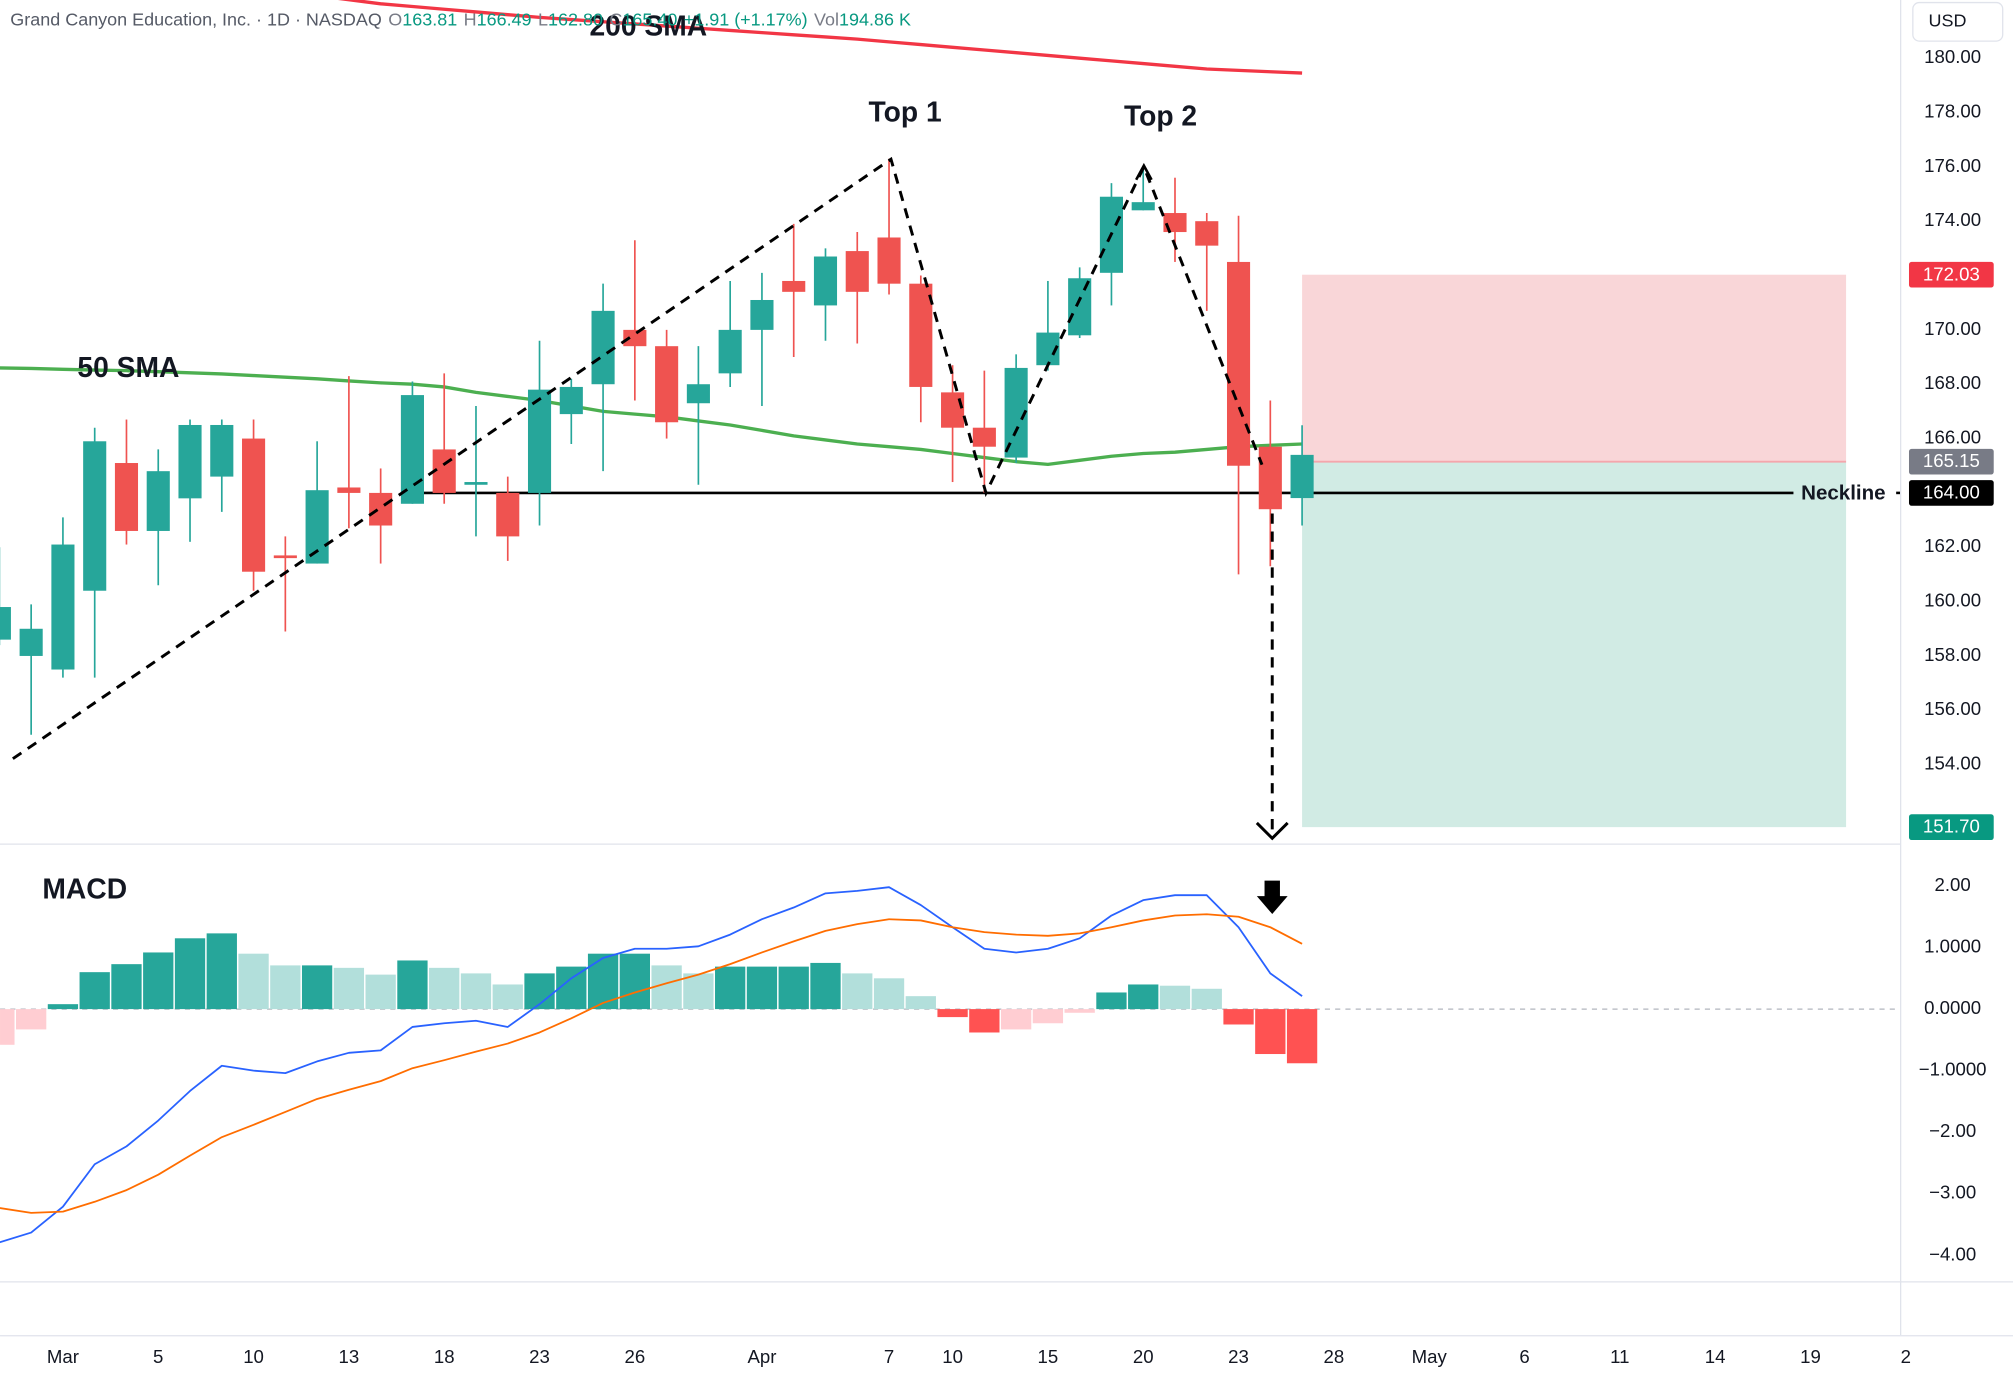 This screenshot has width=2013, height=1378. I want to click on x-tick-label: 18, so click(444, 1356).